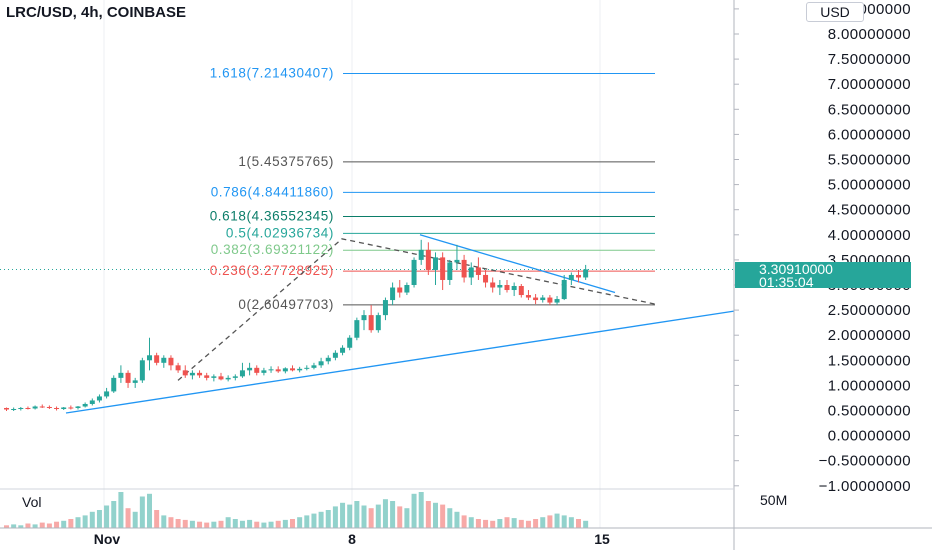  What do you see at coordinates (796, 269) in the screenshot?
I see `last-price: 3.30910000` at bounding box center [796, 269].